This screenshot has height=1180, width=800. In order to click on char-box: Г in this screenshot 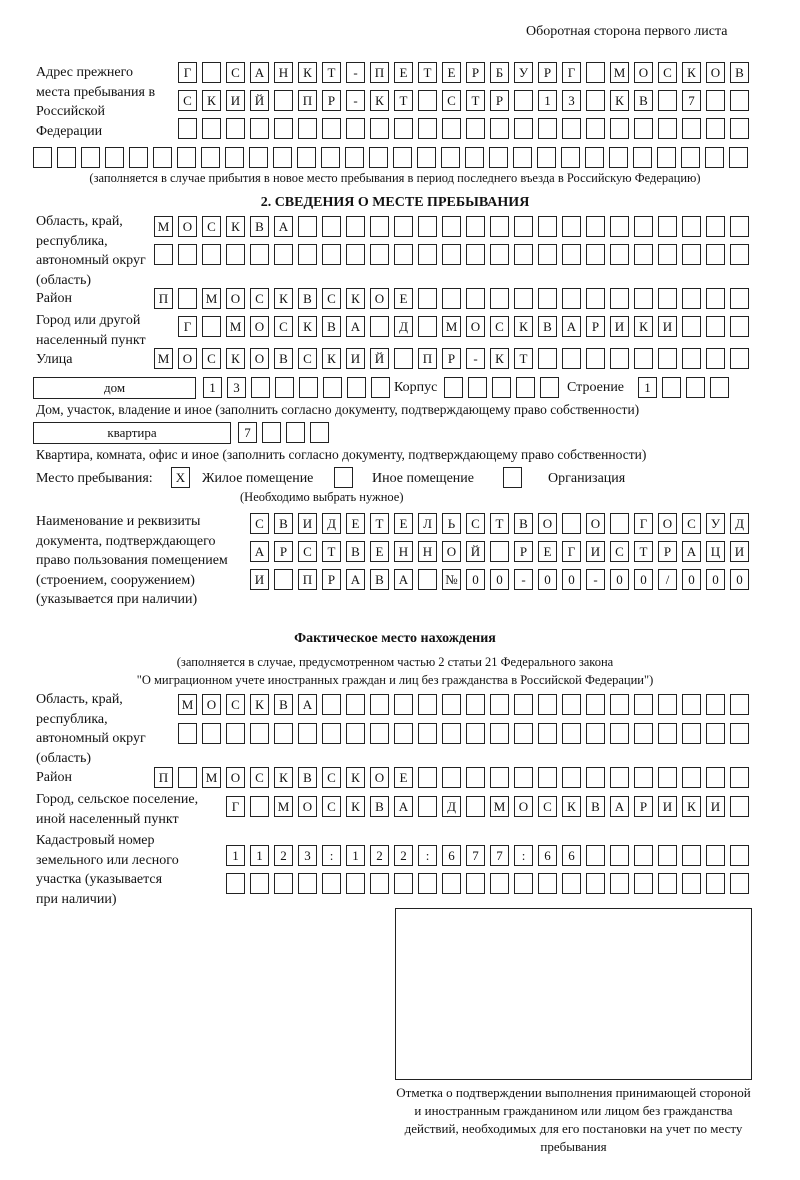, I will do `click(571, 72)`.